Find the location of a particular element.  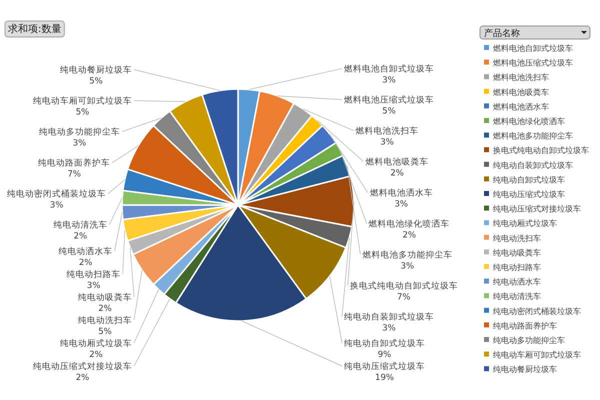

legend-label: 纯电动自卸式垃圾车 is located at coordinates (529, 179).